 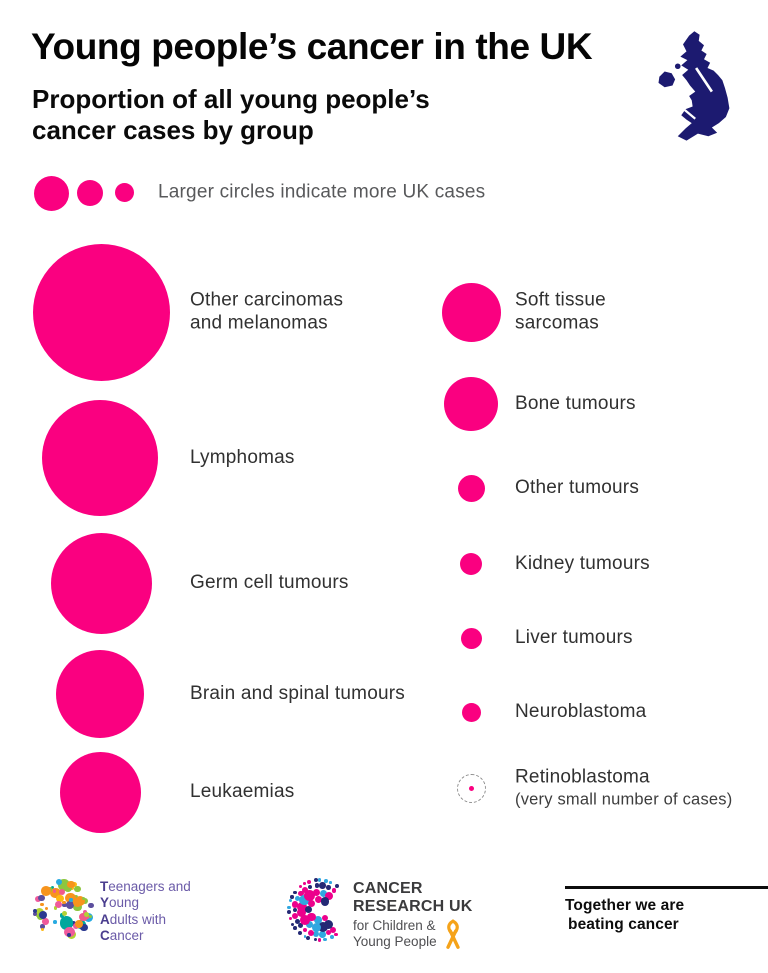 What do you see at coordinates (666, 887) in the screenshot?
I see `tagline-rule` at bounding box center [666, 887].